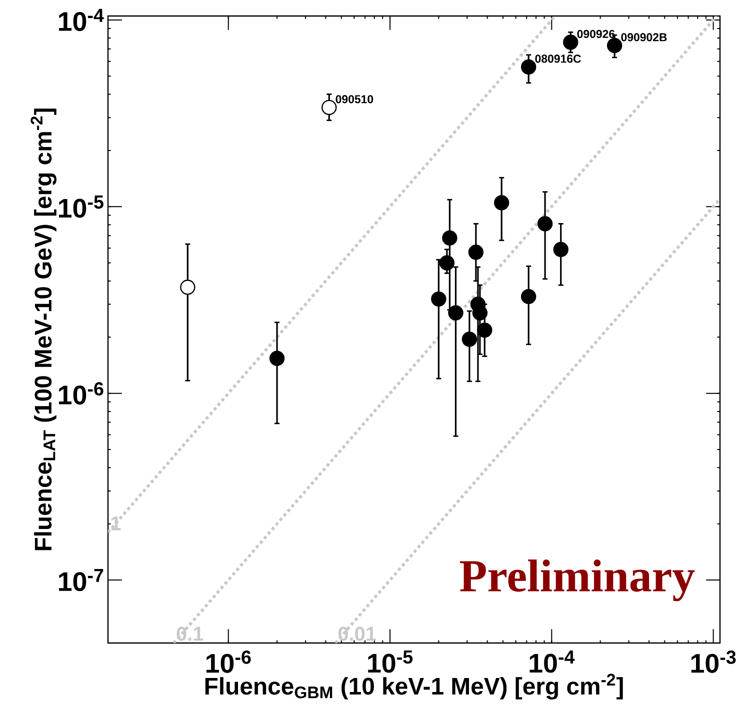 Image resolution: width=740 pixels, height=724 pixels. What do you see at coordinates (81, 20) in the screenshot?
I see `y-tick-label: 10$^{-4}$` at bounding box center [81, 20].